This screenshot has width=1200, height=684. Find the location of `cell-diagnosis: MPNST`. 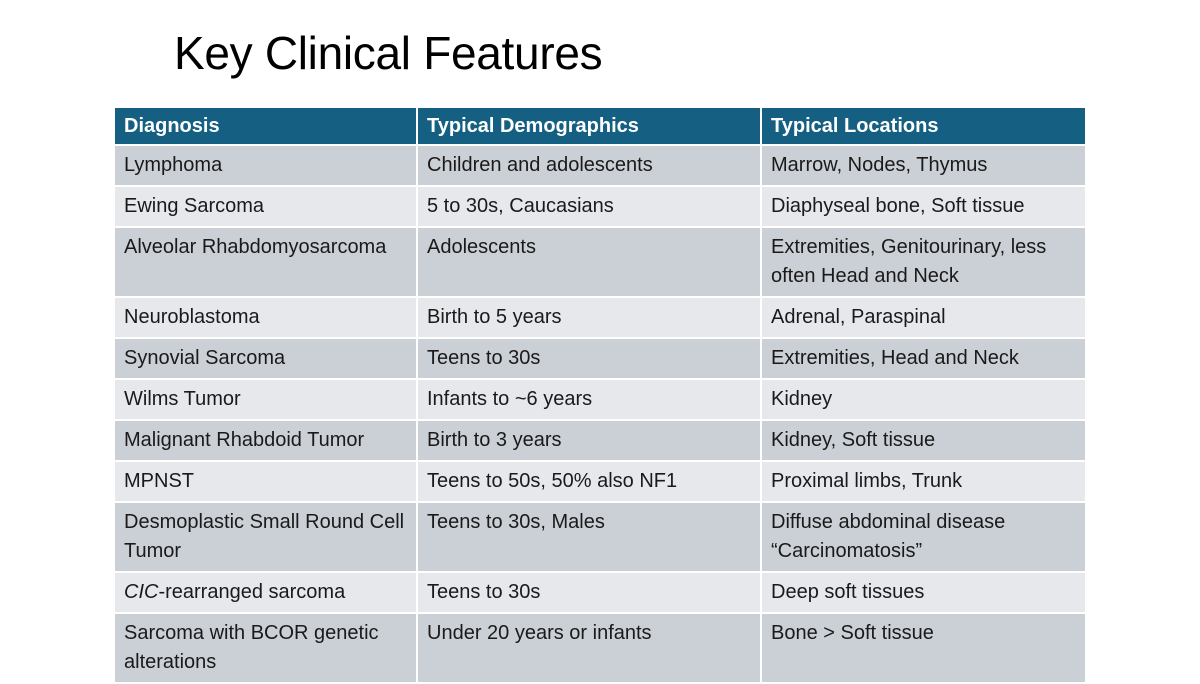

cell-diagnosis: MPNST is located at coordinates (266, 482).